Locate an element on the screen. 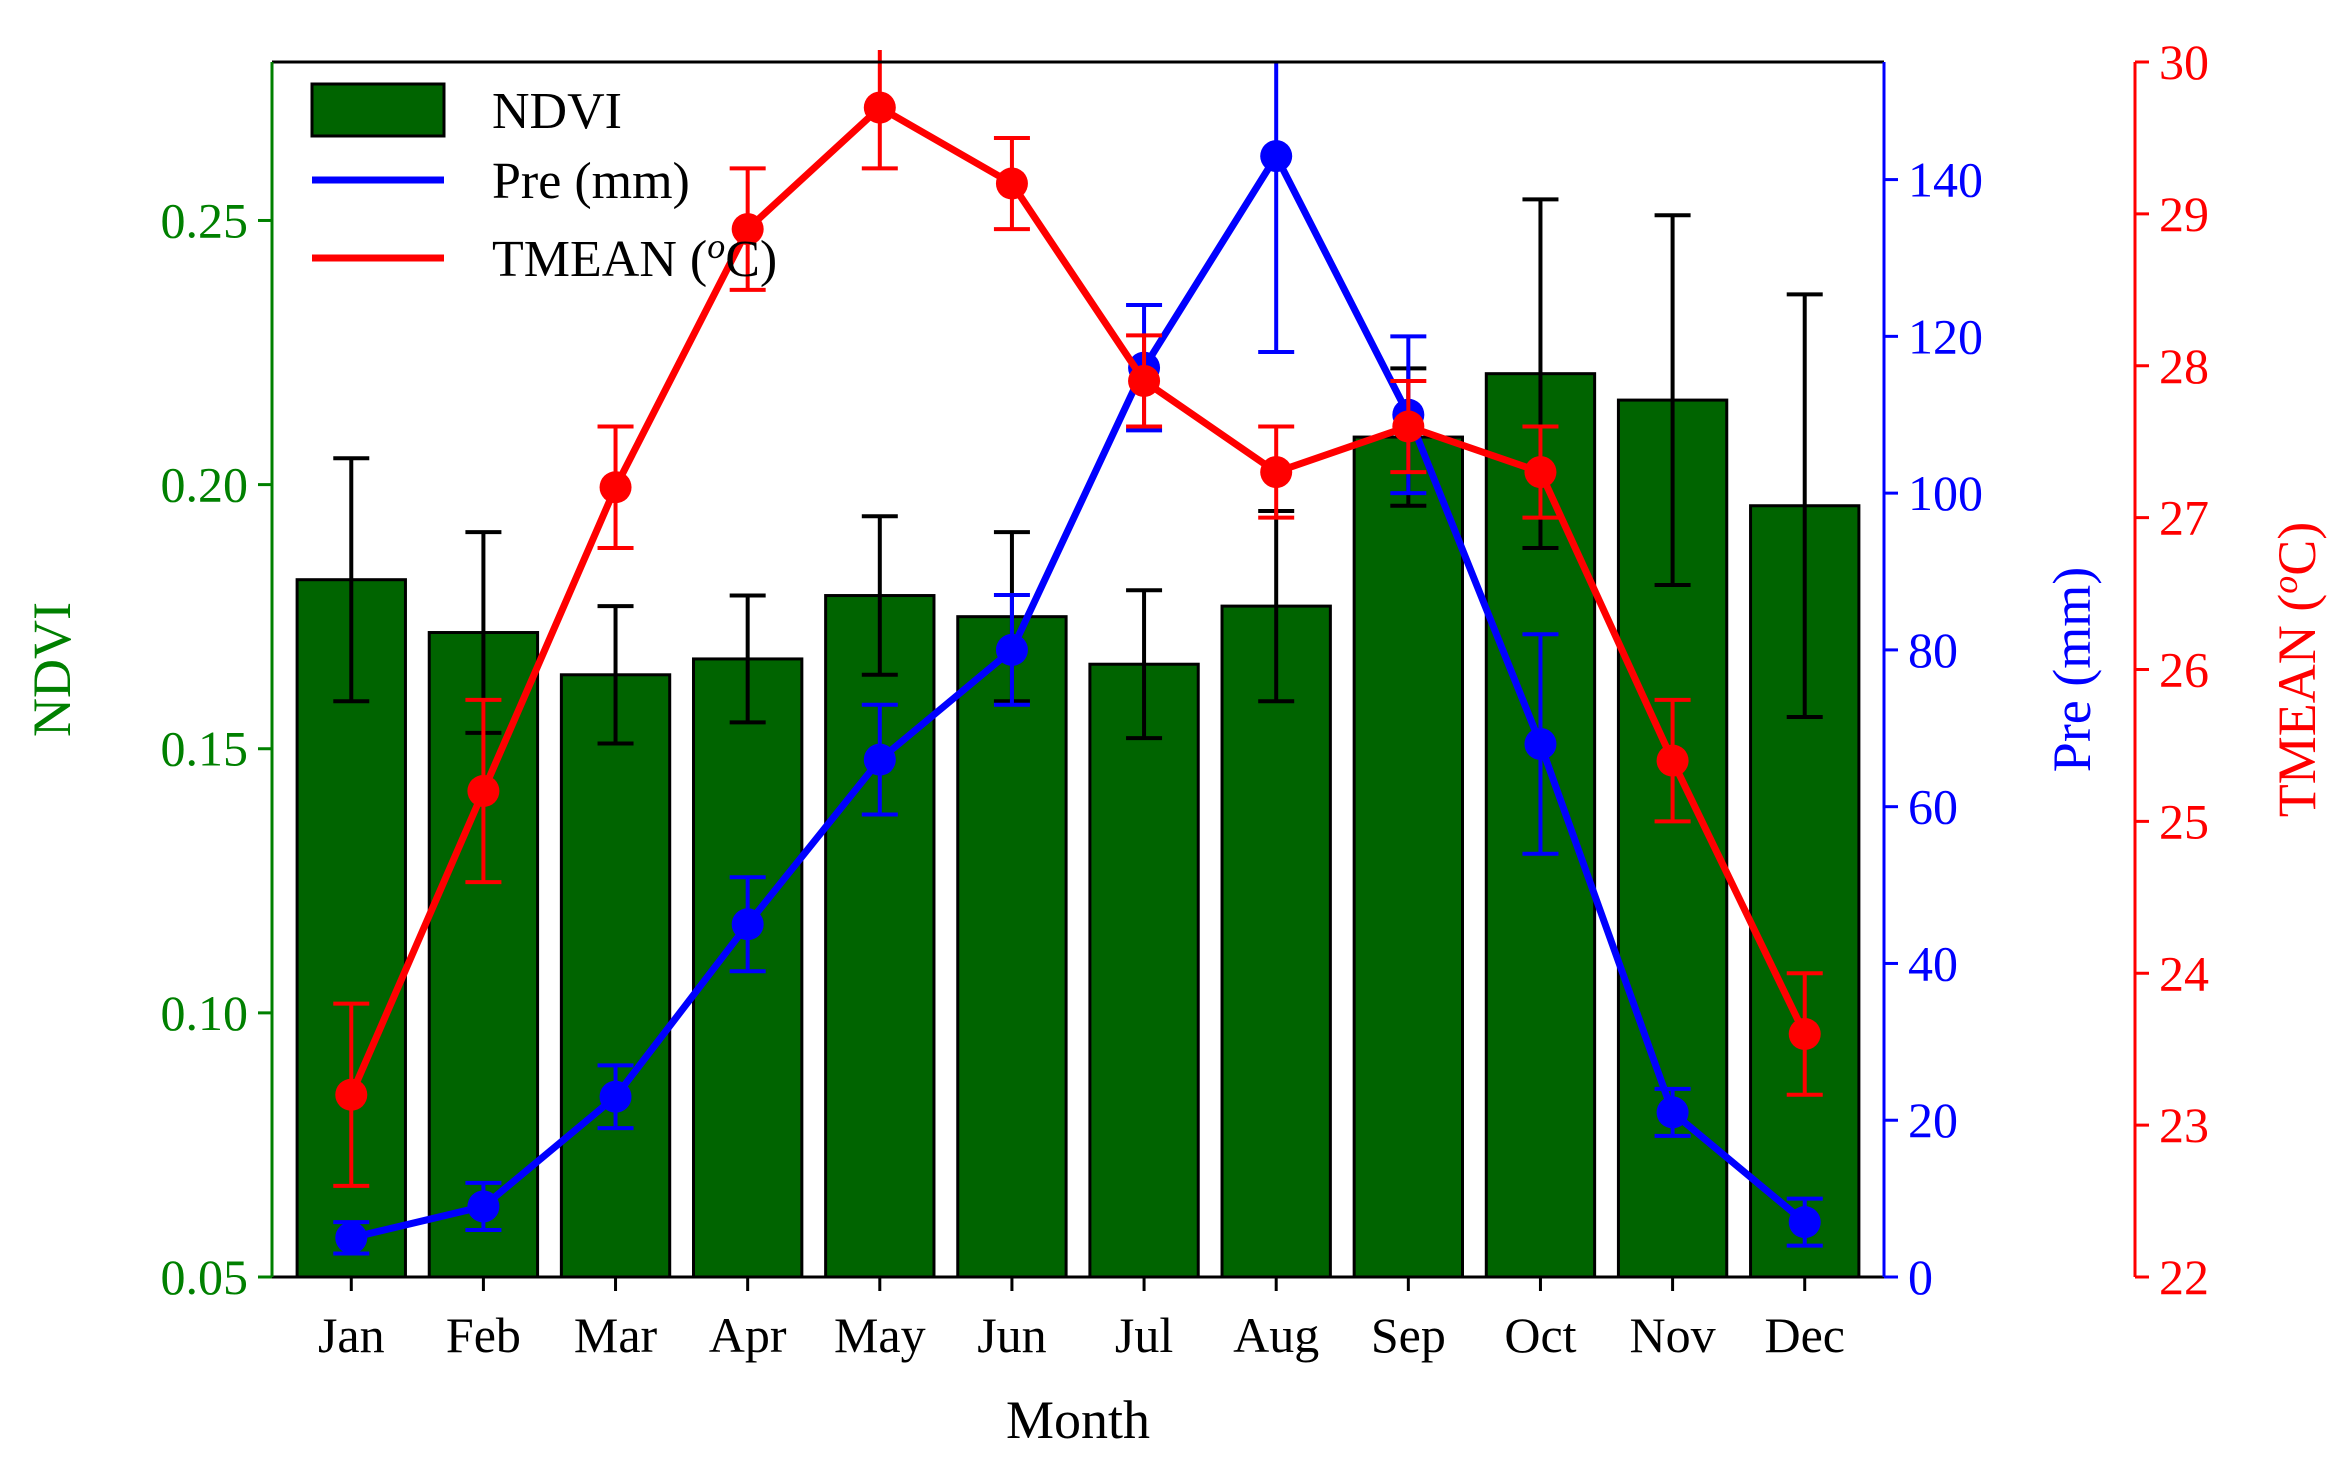  x-tick-label: Jan is located at coordinates (351, 1335).